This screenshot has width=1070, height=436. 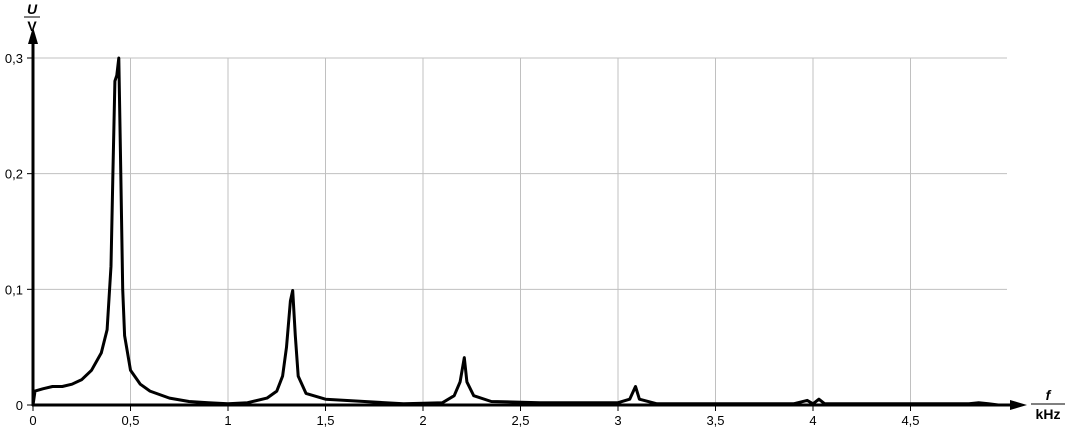 What do you see at coordinates (1048, 414) in the screenshot?
I see `x-axis-unit: kHz` at bounding box center [1048, 414].